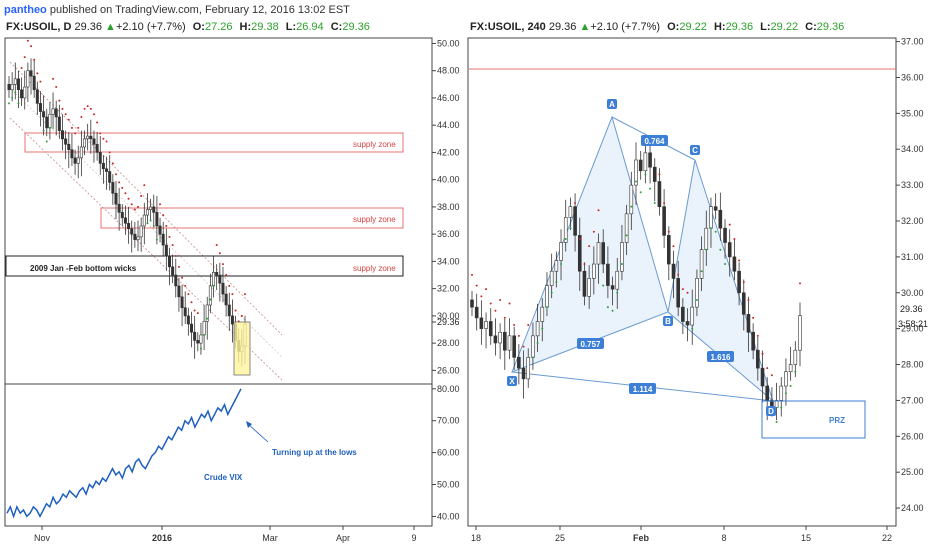 The width and height of the screenshot is (932, 550). I want to click on ratio-ac: 0.764, so click(654, 141).